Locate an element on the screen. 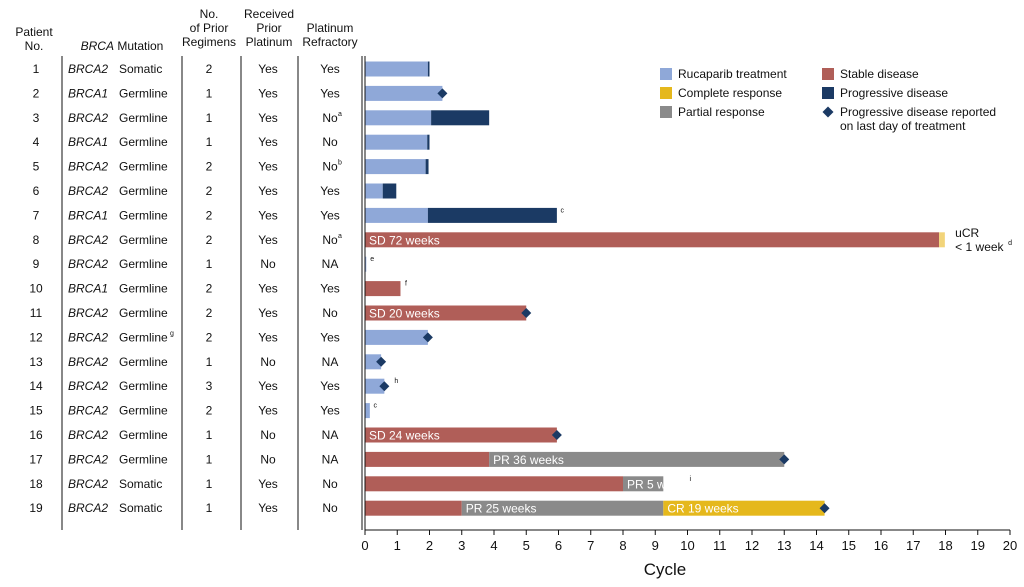 The width and height of the screenshot is (1024, 587). x-tick-label: 13 is located at coordinates (784, 545).